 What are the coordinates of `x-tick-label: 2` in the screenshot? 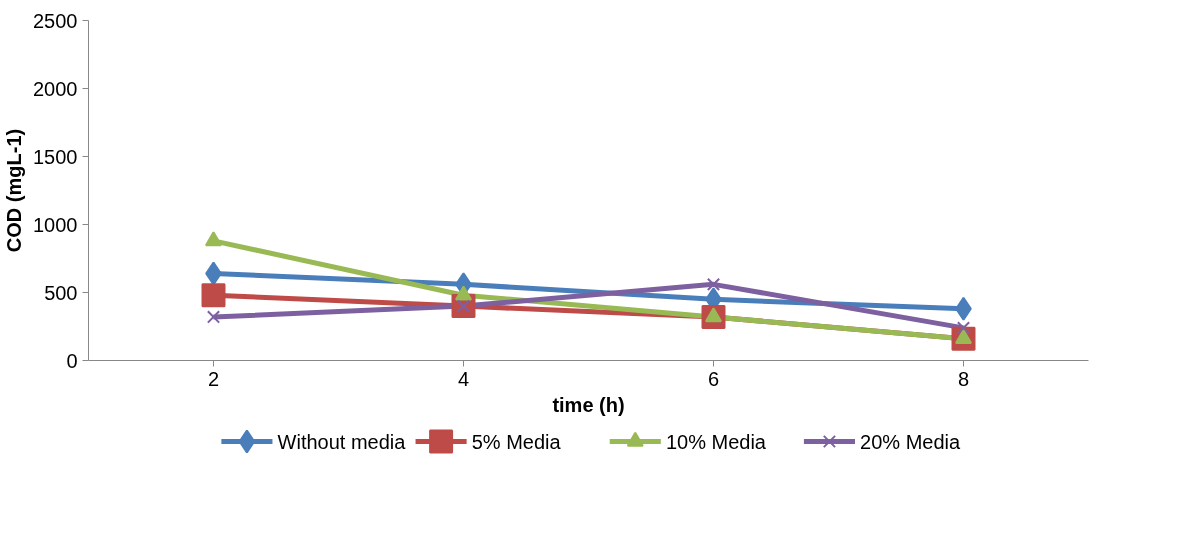 It's located at (213, 378).